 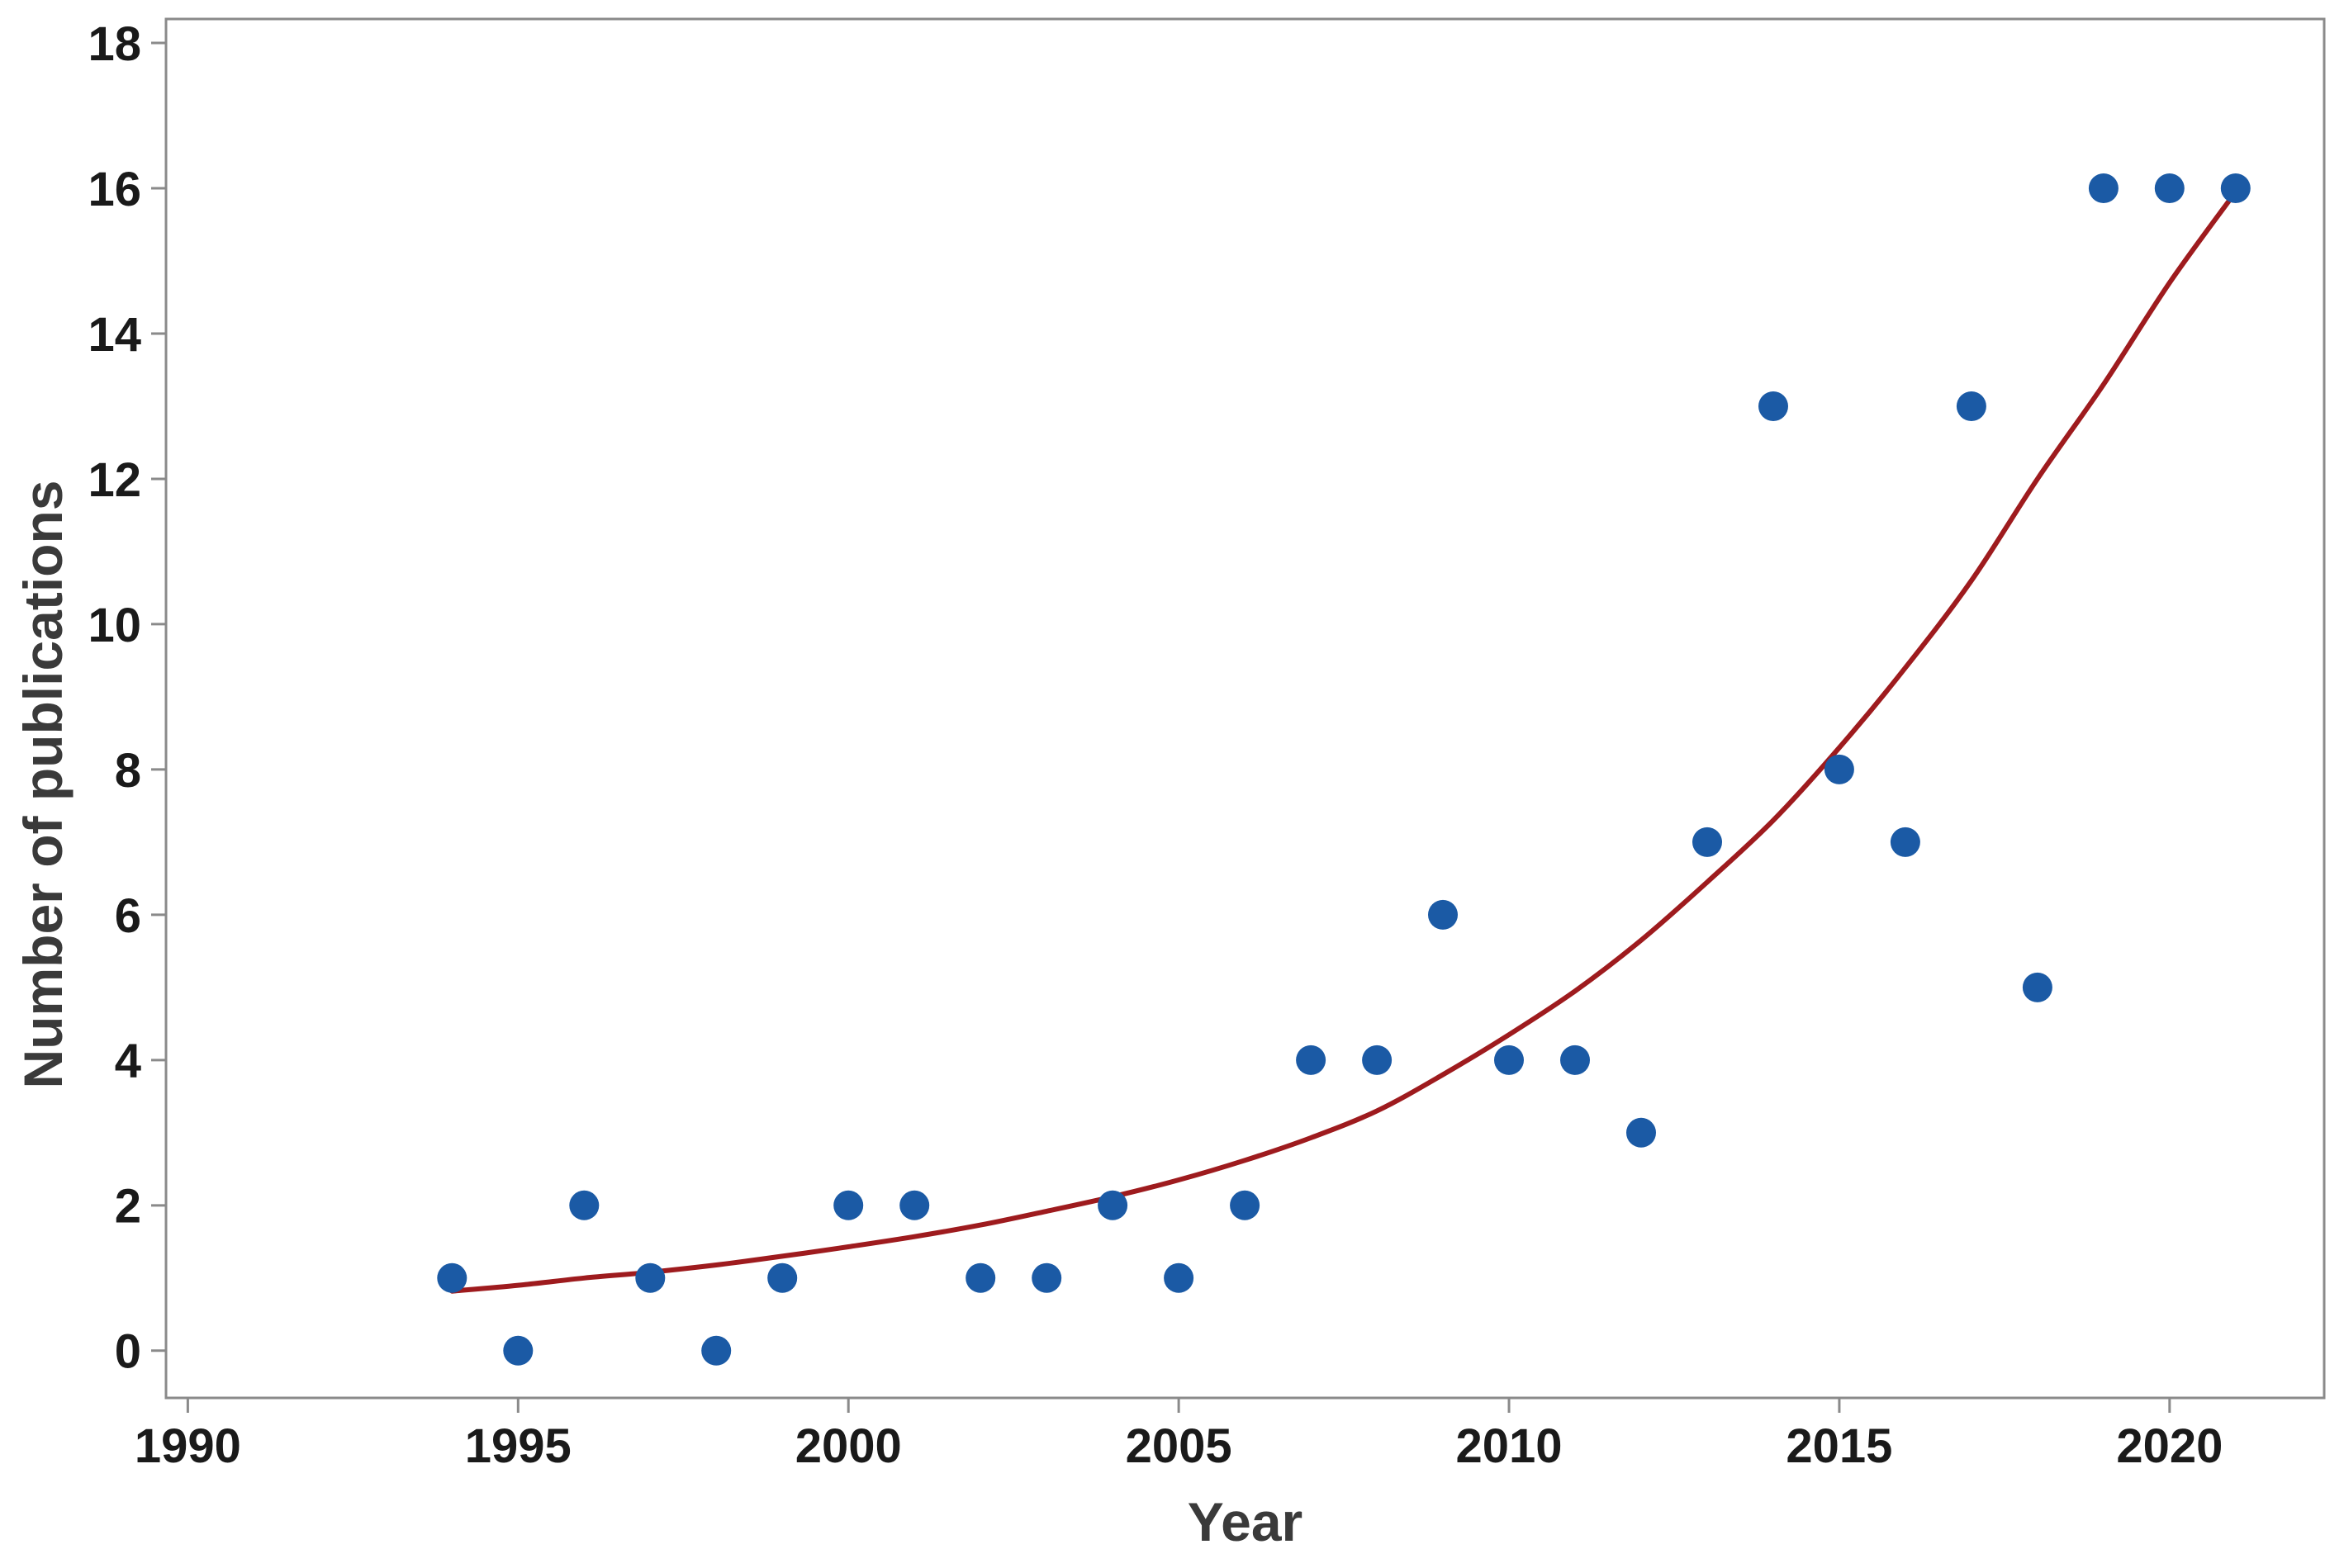 What do you see at coordinates (128, 1061) in the screenshot?
I see `y-tick-label: 4` at bounding box center [128, 1061].